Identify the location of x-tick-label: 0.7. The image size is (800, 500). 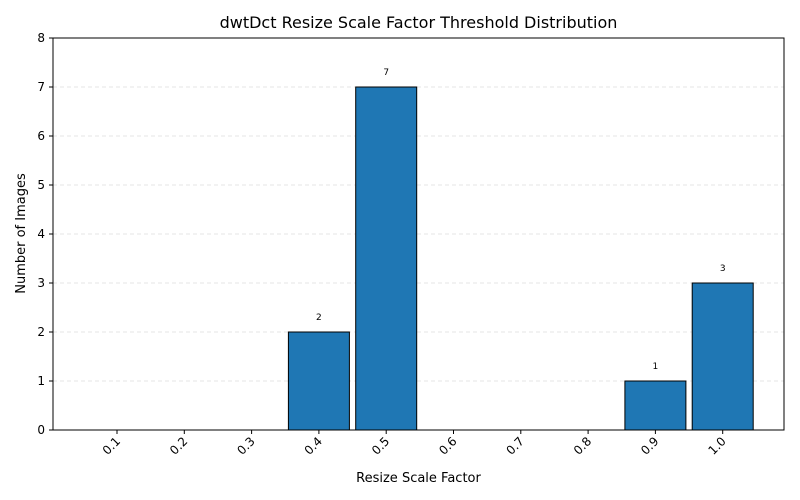
(515, 445).